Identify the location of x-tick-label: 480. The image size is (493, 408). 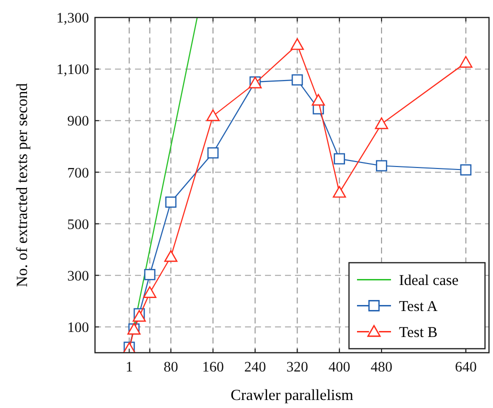
(381, 368).